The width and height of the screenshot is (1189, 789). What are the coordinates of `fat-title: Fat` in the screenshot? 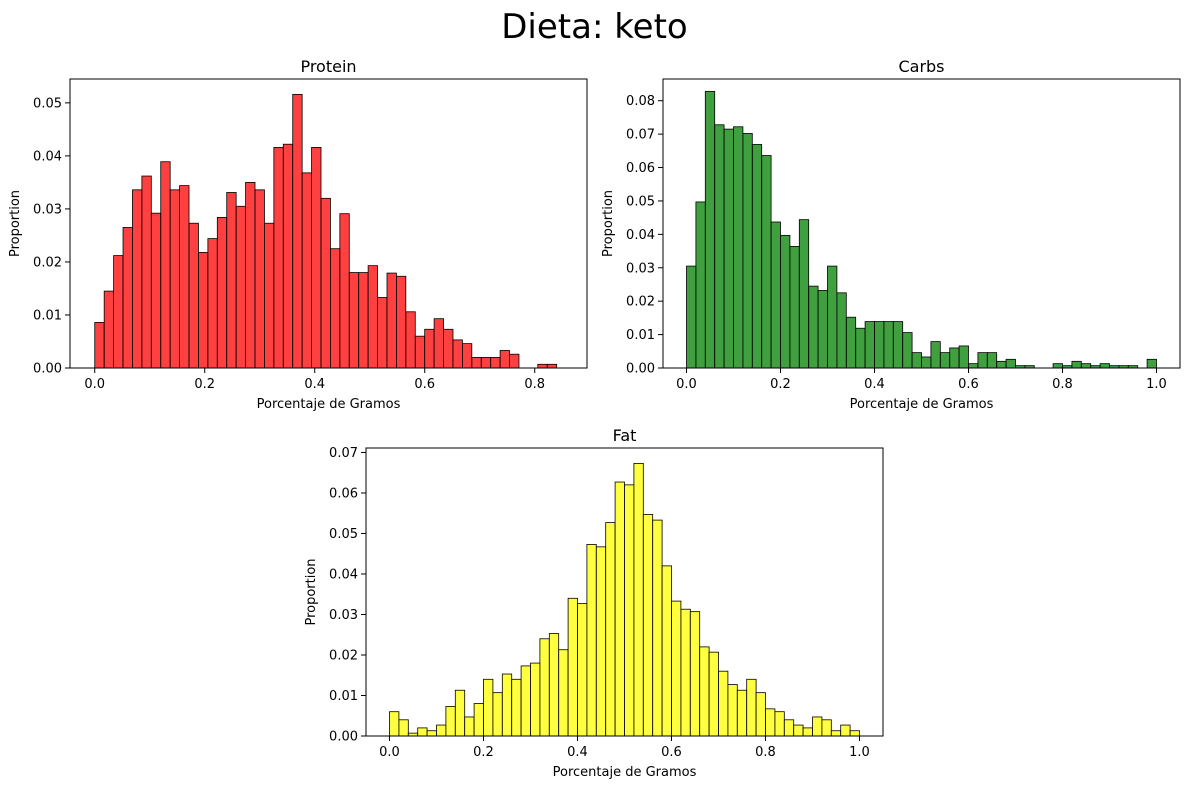 It's located at (625, 435).